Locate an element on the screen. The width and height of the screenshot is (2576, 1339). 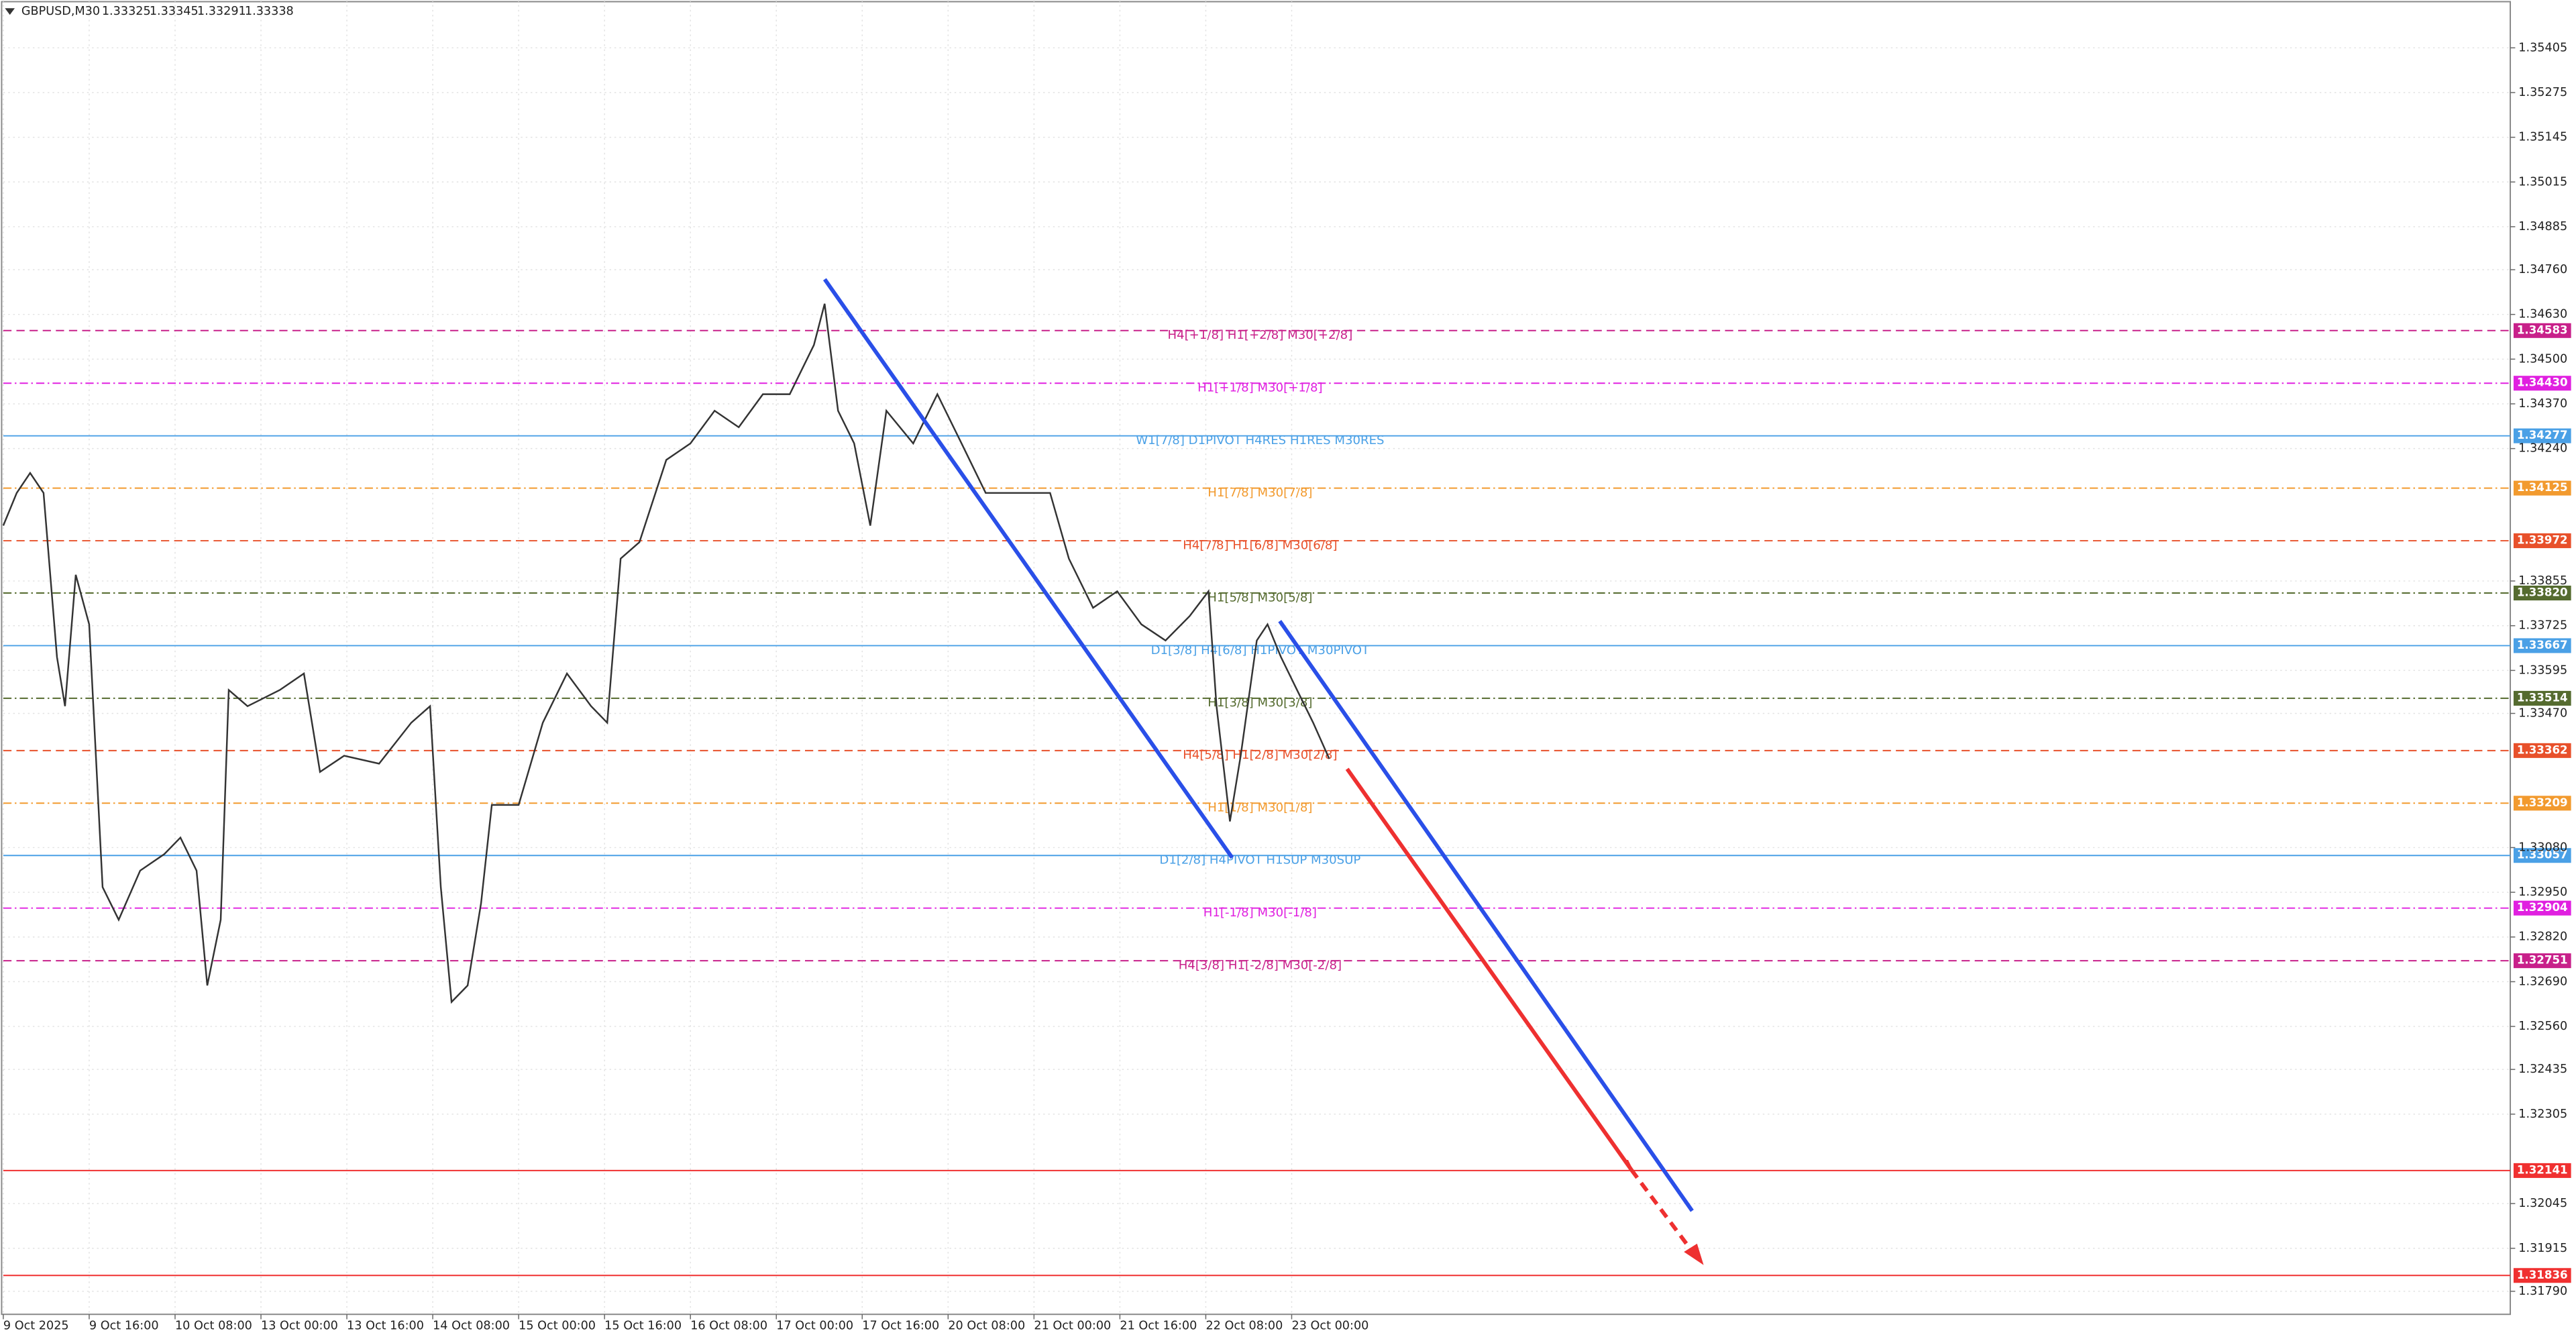
y-tick-label: 1.32950 is located at coordinates (2542, 892).